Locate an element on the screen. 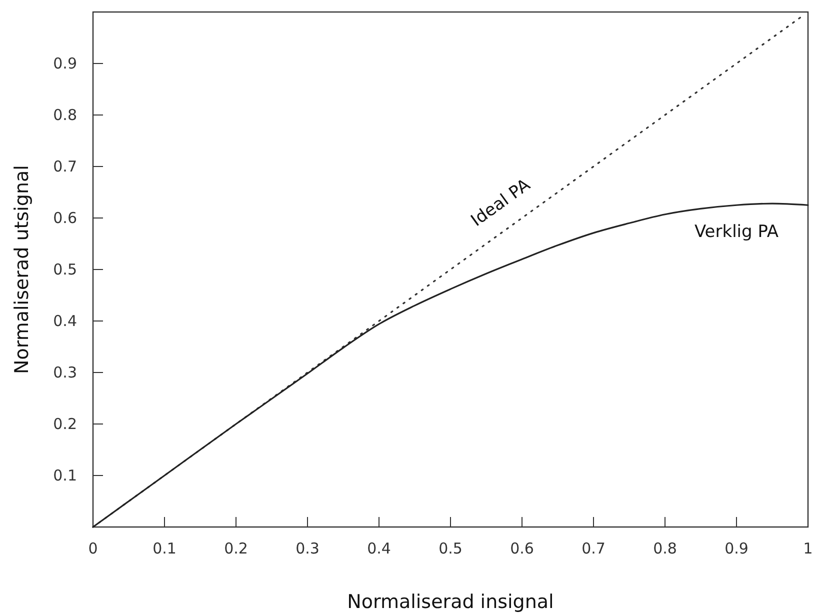  series-label: Verklig PA is located at coordinates (736, 232).